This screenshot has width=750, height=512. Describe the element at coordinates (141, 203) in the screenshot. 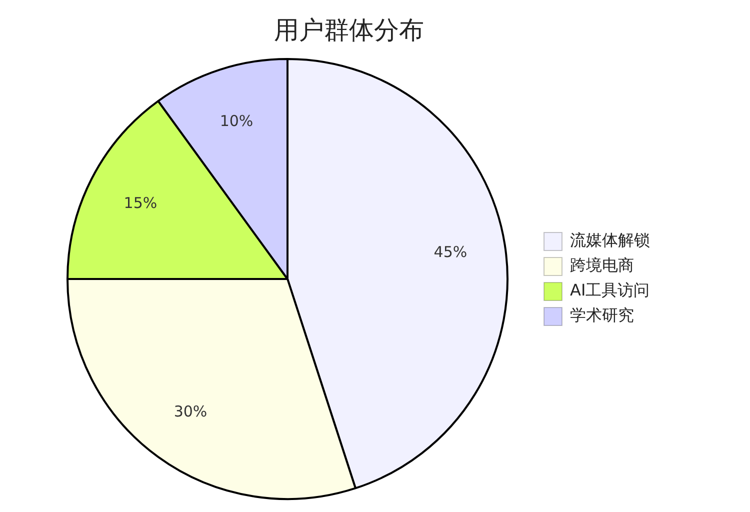

I see `data-label: 15%` at that location.